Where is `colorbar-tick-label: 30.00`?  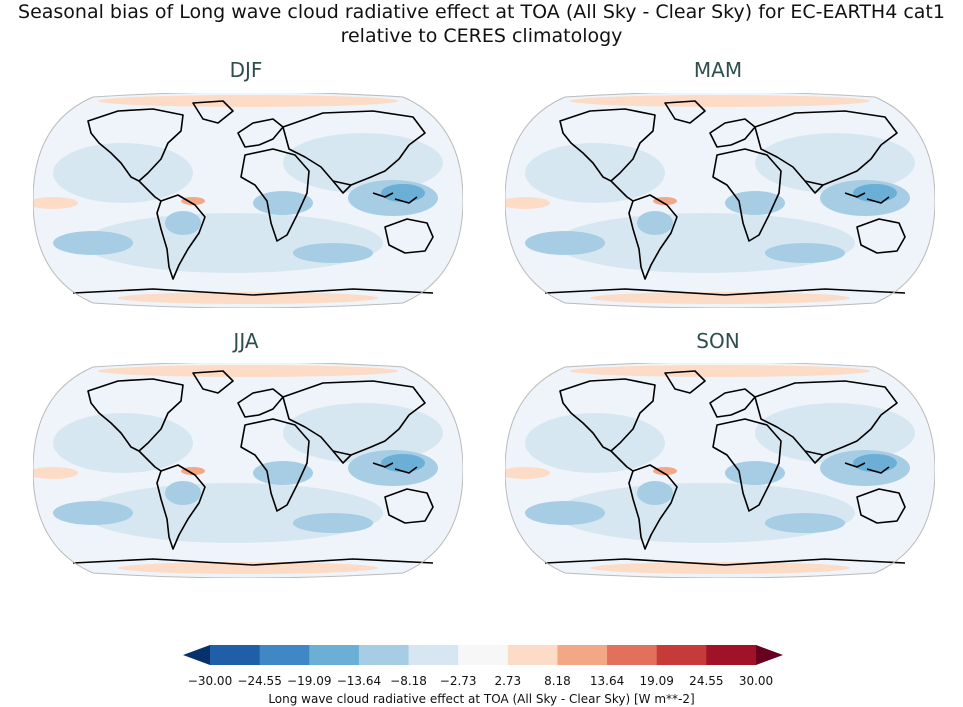
colorbar-tick-label: 30.00 is located at coordinates (756, 681).